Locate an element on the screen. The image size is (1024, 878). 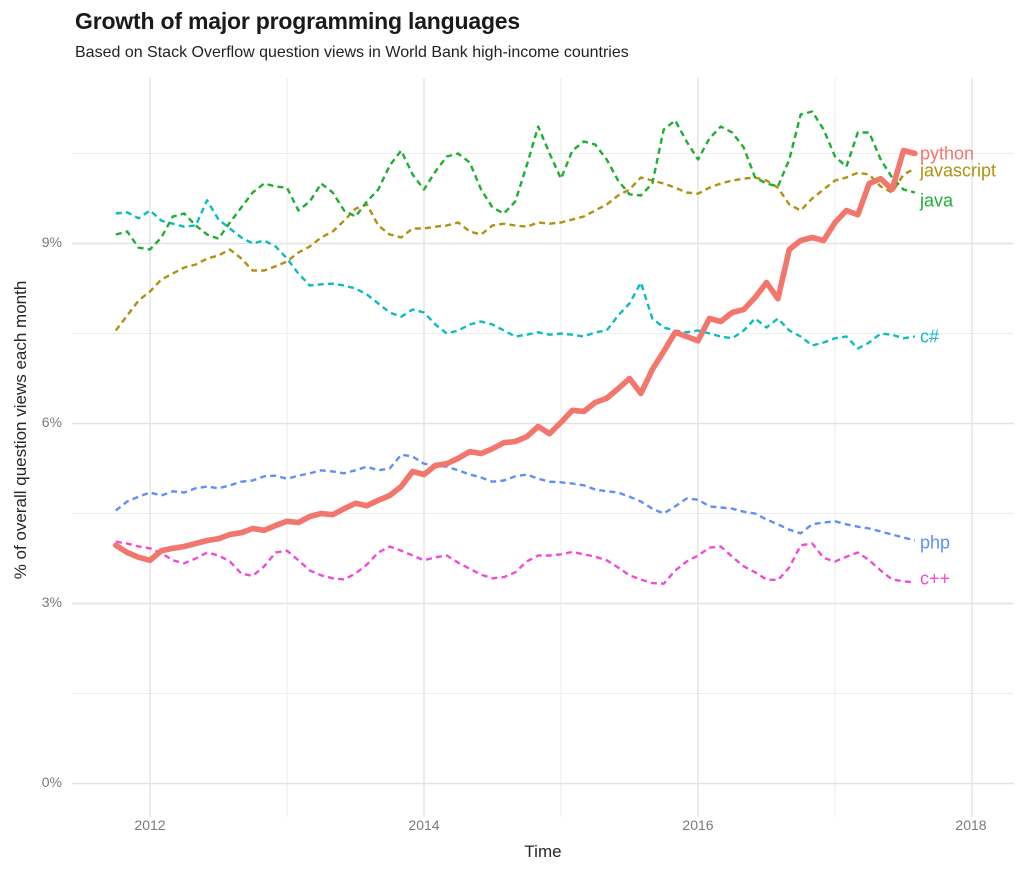
x-tick-2012: 2012 is located at coordinates (150, 825).